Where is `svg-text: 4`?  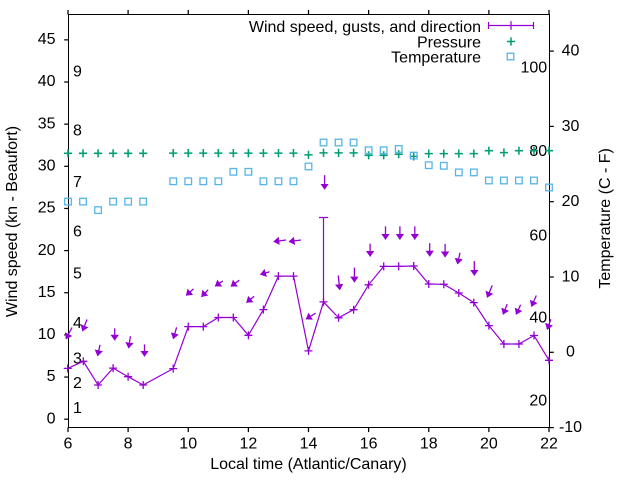
svg-text: 4 is located at coordinates (77, 323).